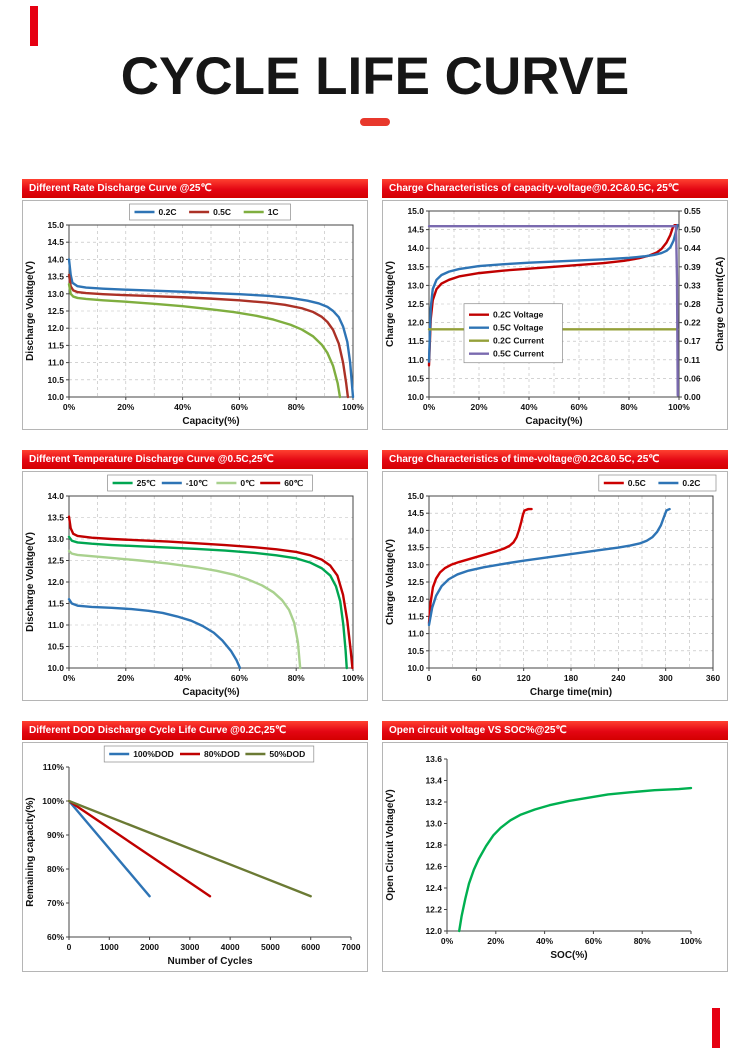 Image resolution: width=750 pixels, height=1056 pixels. What do you see at coordinates (375, 122) in the screenshot?
I see `title-underline-dash` at bounding box center [375, 122].